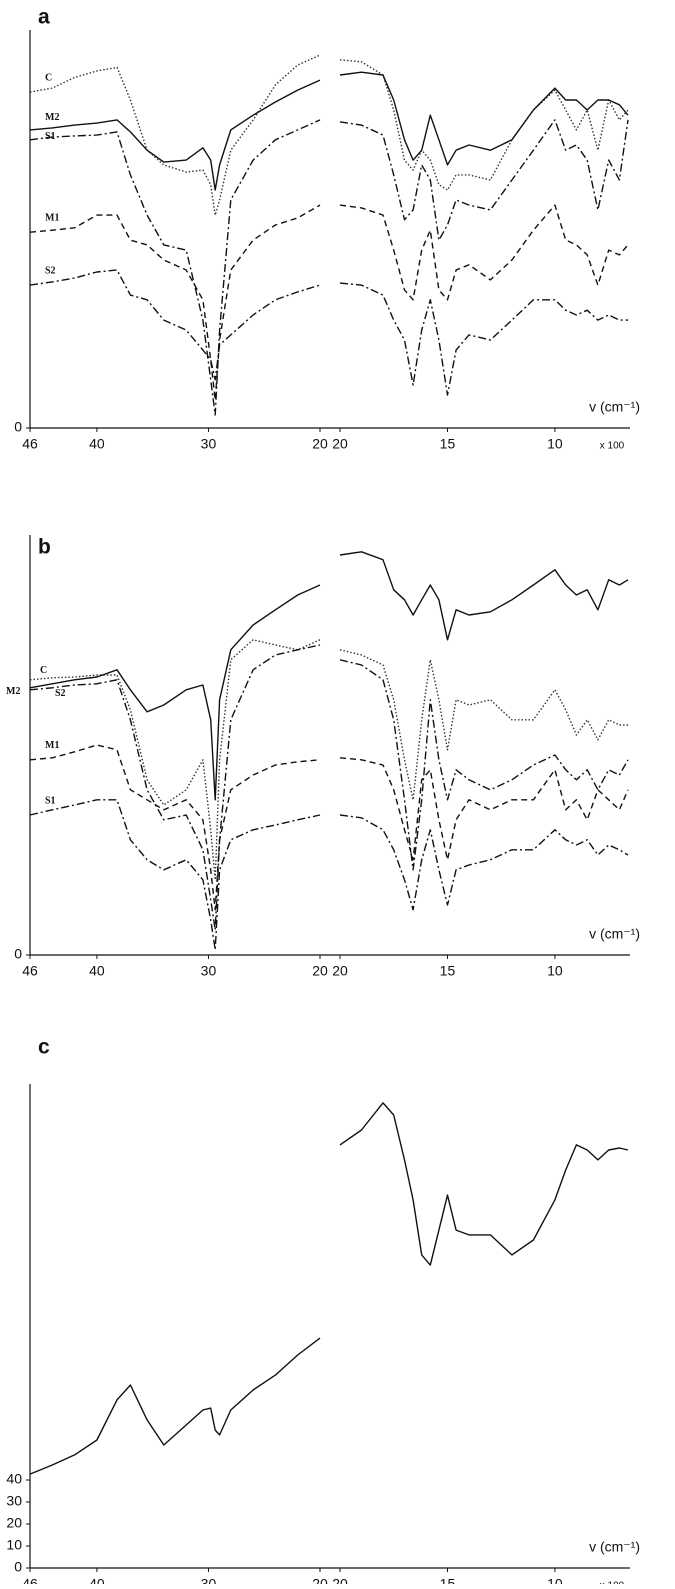 The height and width of the screenshot is (1589, 675). What do you see at coordinates (44, 17) in the screenshot?
I see `panel-label: a` at bounding box center [44, 17].